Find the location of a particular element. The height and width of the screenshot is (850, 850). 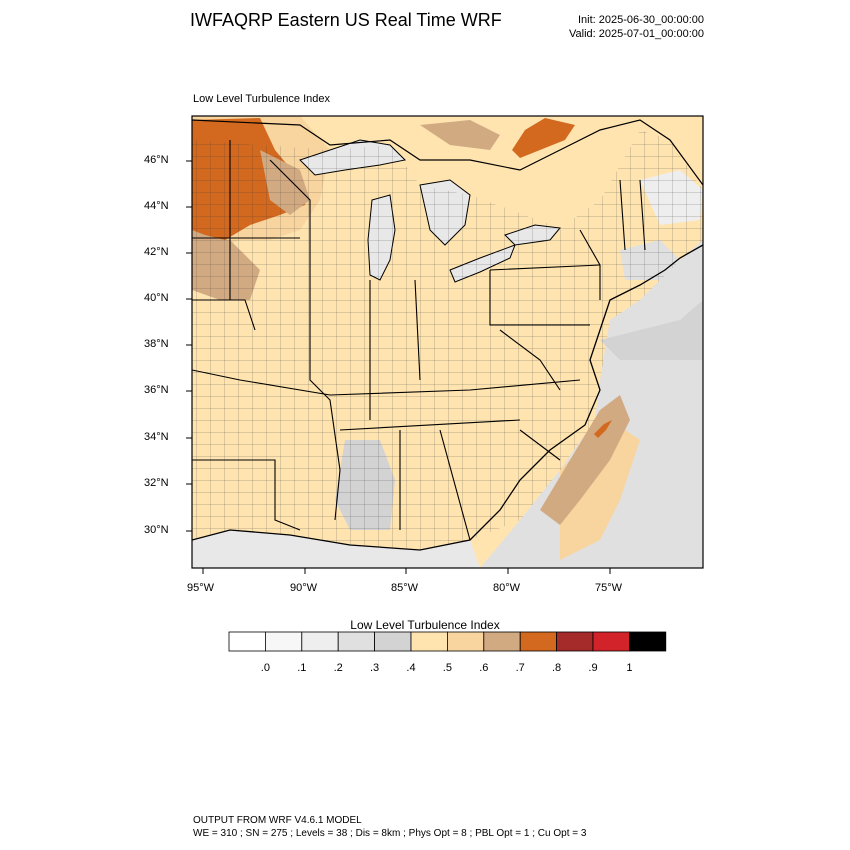

colorbar-label: .5 is located at coordinates (447, 668).